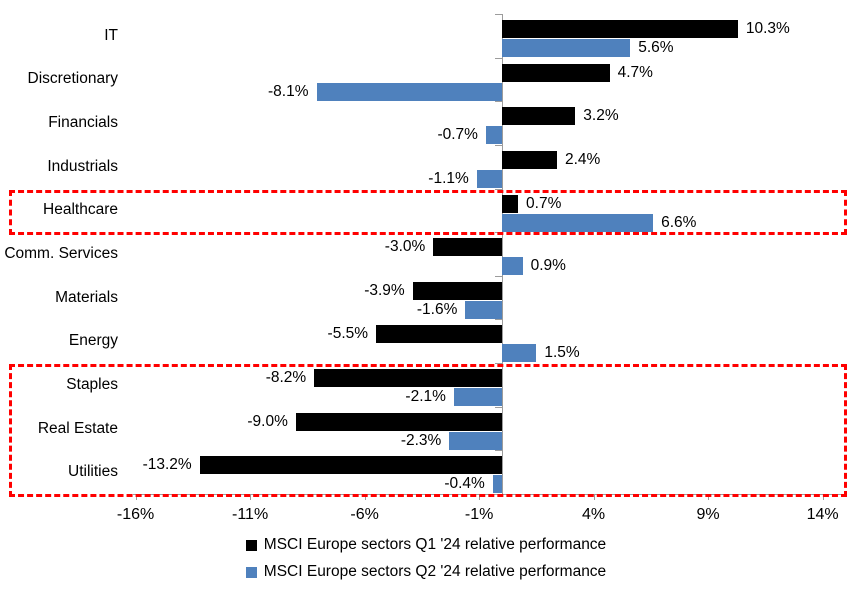 Image resolution: width=852 pixels, height=601 pixels. What do you see at coordinates (594, 514) in the screenshot?
I see `x-axis-tick-label: 4%` at bounding box center [594, 514].